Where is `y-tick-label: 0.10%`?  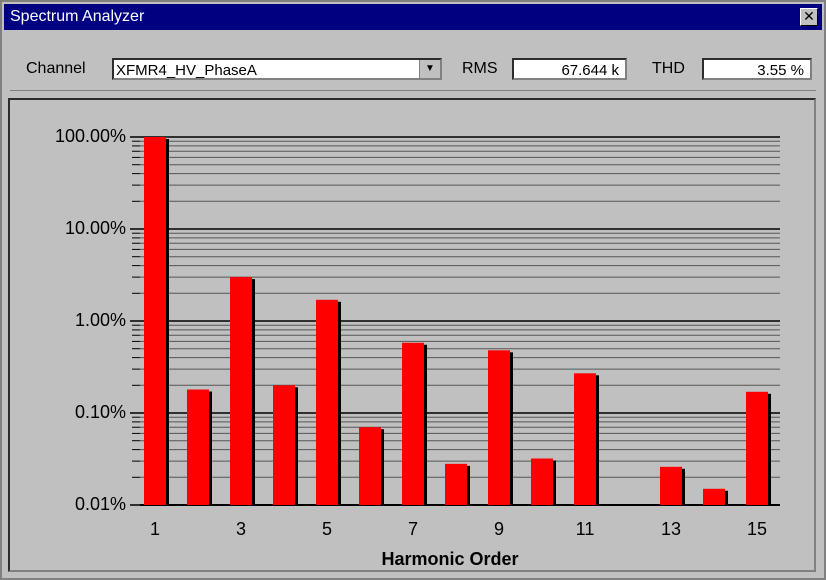
y-tick-label: 0.10% is located at coordinates (100, 412).